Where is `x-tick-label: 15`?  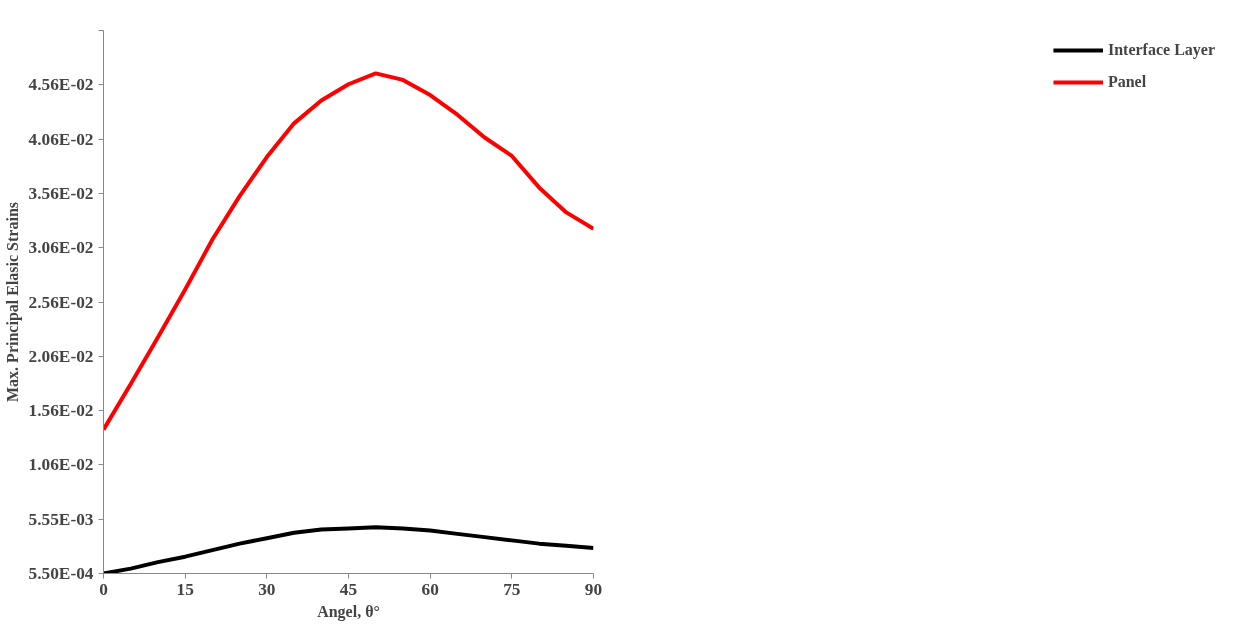
x-tick-label: 15 is located at coordinates (185, 589).